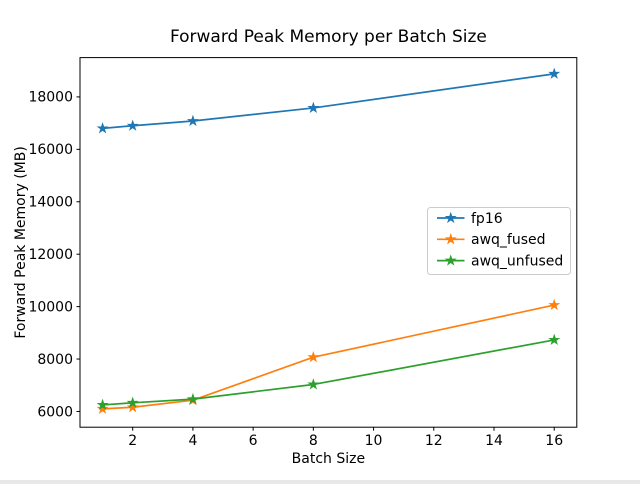 The image size is (640, 484). I want to click on legend: fp16 awq_fused awq_unfused, so click(499, 241).